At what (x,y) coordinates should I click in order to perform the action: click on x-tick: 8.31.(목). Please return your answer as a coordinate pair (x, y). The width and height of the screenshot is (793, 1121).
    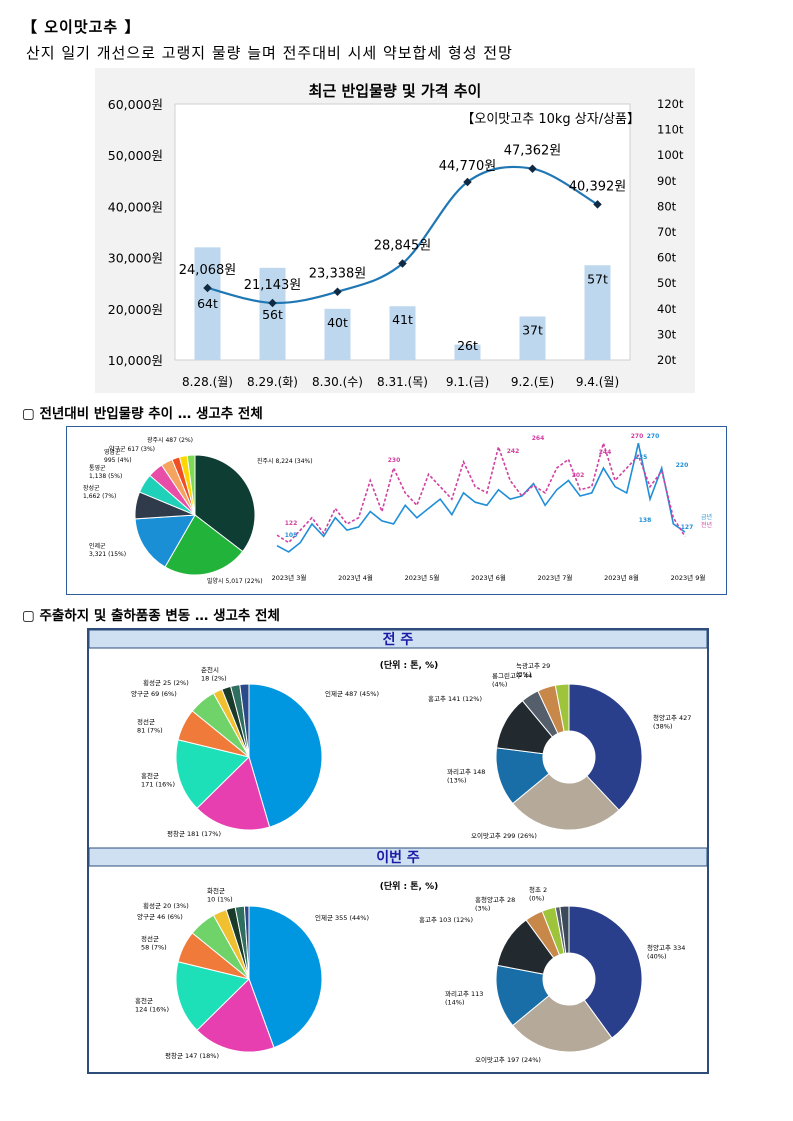
    Looking at the image, I should click on (402, 382).